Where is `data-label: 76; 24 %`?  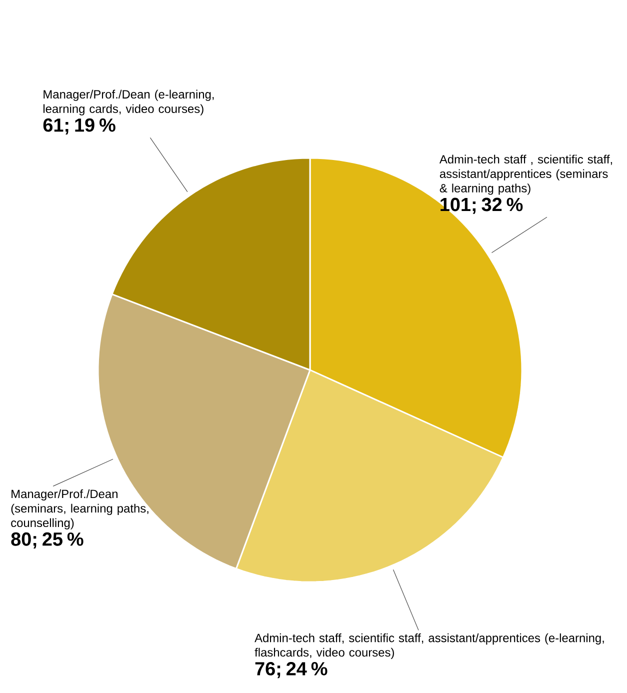
data-label: 76; 24 % is located at coordinates (291, 670).